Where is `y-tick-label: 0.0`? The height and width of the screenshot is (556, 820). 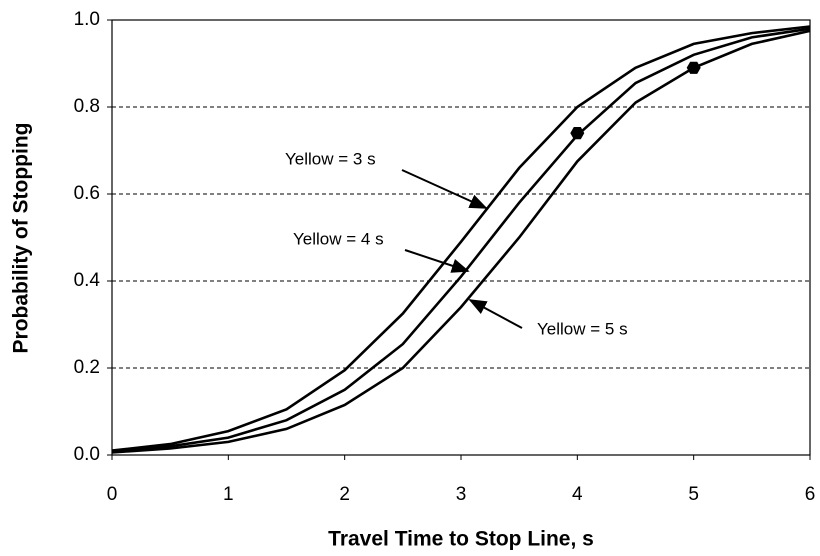
y-tick-label: 0.0 is located at coordinates (87, 454).